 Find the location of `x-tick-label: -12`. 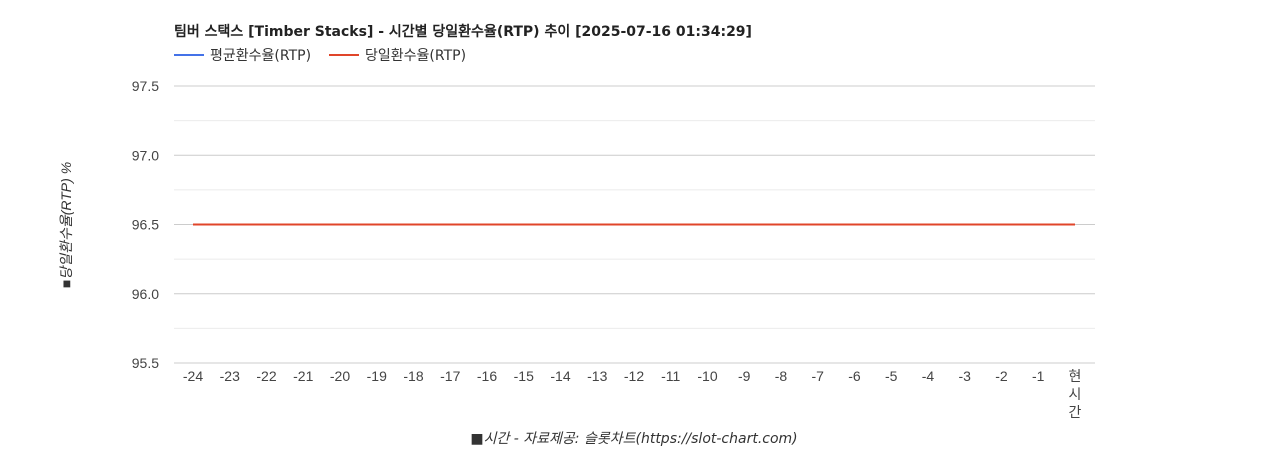

x-tick-label: -12 is located at coordinates (634, 376).